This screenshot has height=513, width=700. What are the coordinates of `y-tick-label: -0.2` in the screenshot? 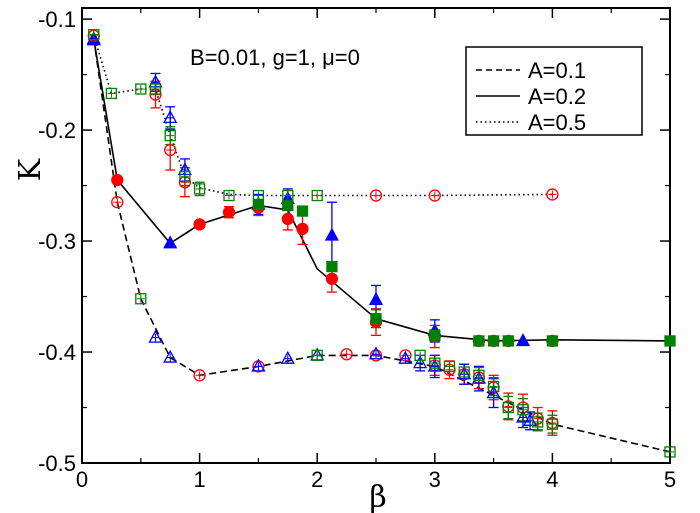 It's located at (57, 130).